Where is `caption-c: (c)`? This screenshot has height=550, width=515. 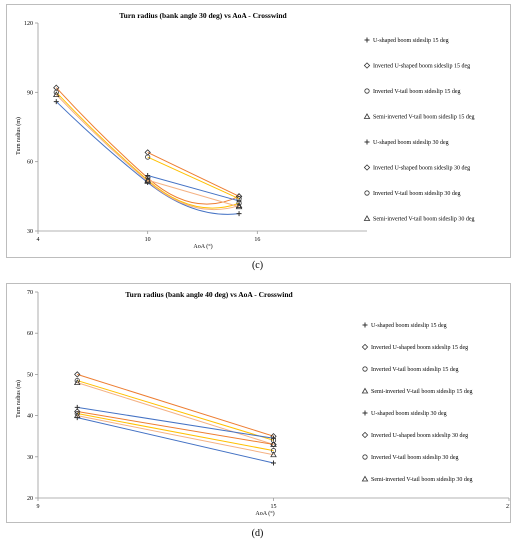 caption-c: (c) is located at coordinates (257, 265).